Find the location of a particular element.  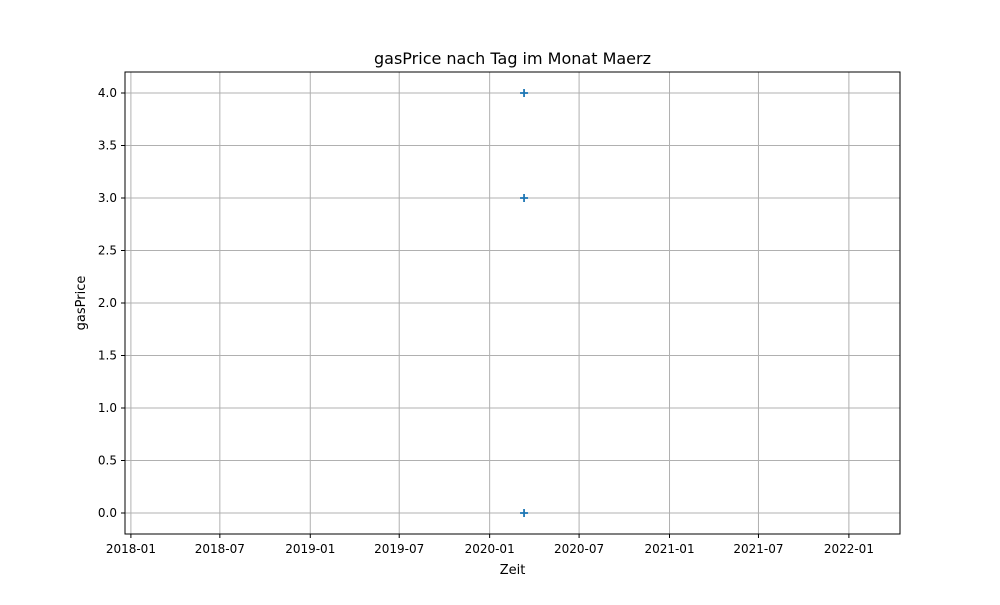

x-tick-label: 2018-01 is located at coordinates (131, 549).